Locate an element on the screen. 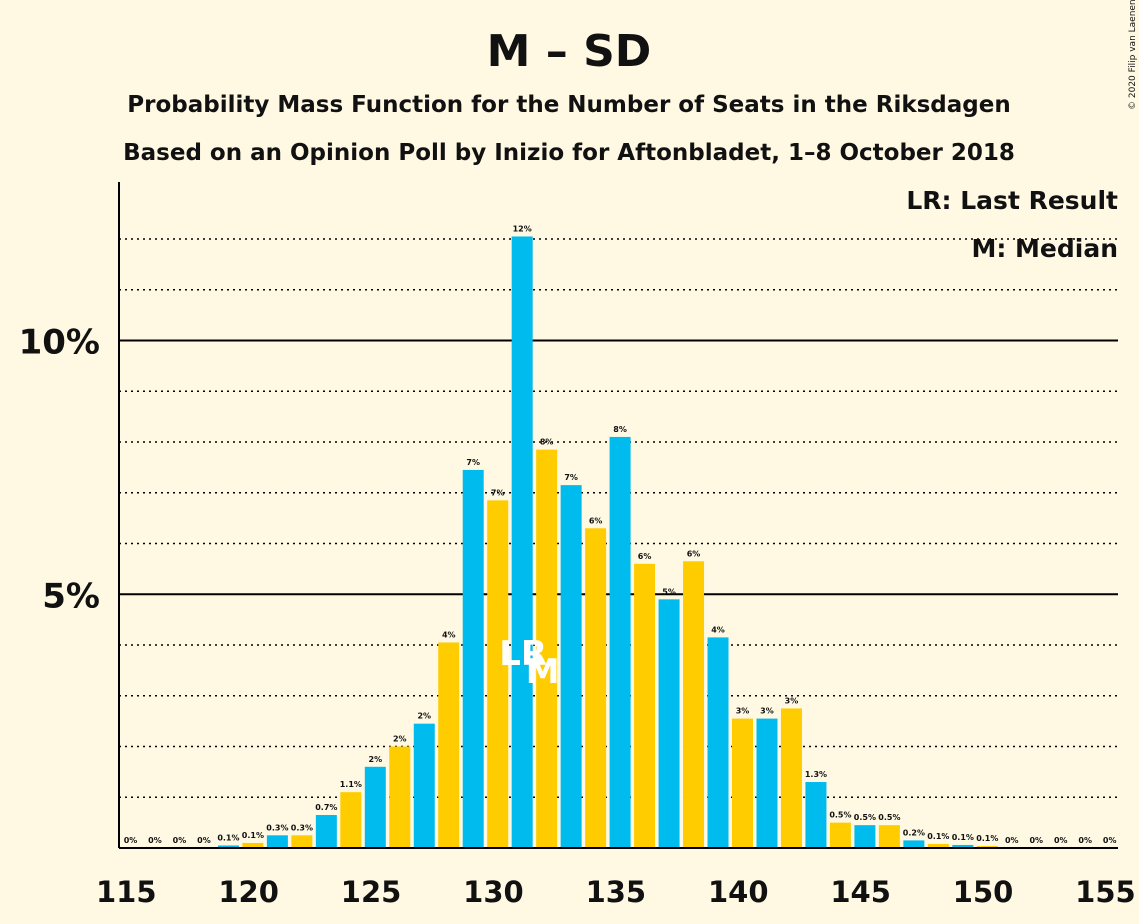  bar-label-seat-140: 4% is located at coordinates (718, 629).